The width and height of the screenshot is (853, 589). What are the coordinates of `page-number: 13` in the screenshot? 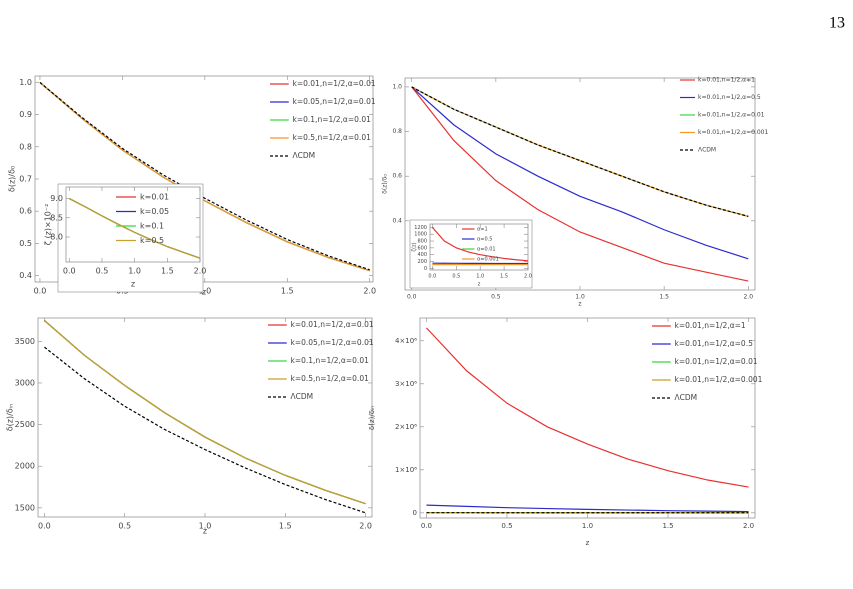 It's located at (837, 23).